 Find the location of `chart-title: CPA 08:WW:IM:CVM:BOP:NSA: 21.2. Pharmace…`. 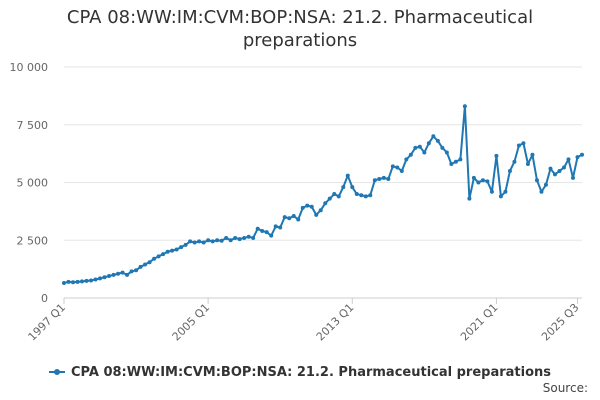

chart-title: CPA 08:WW:IM:CVM:BOP:NSA: 21.2. Pharmace… is located at coordinates (300, 29).